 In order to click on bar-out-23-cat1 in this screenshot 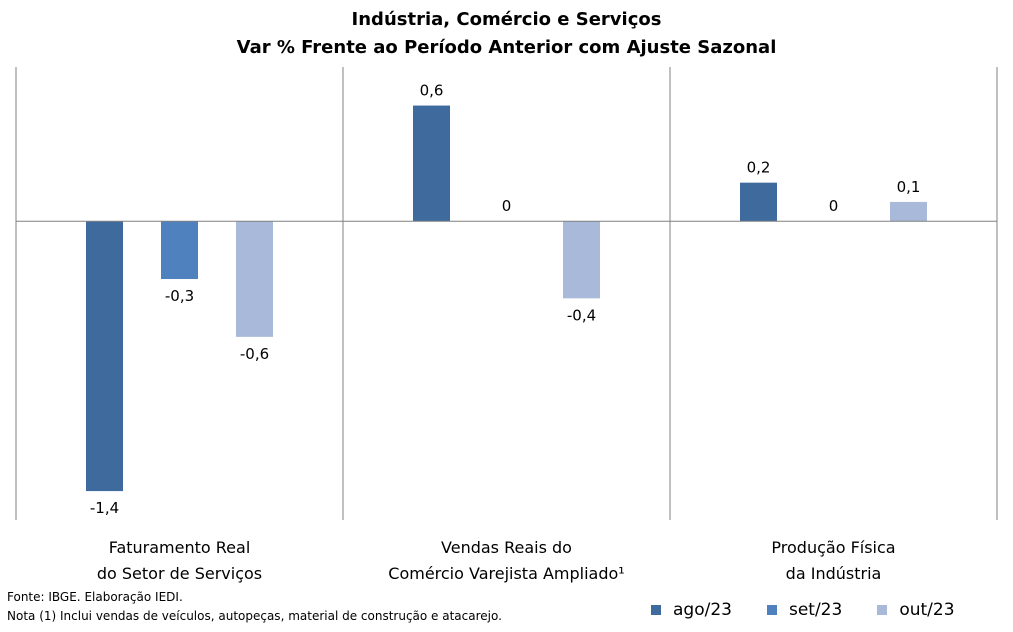, I will do `click(254, 279)`.